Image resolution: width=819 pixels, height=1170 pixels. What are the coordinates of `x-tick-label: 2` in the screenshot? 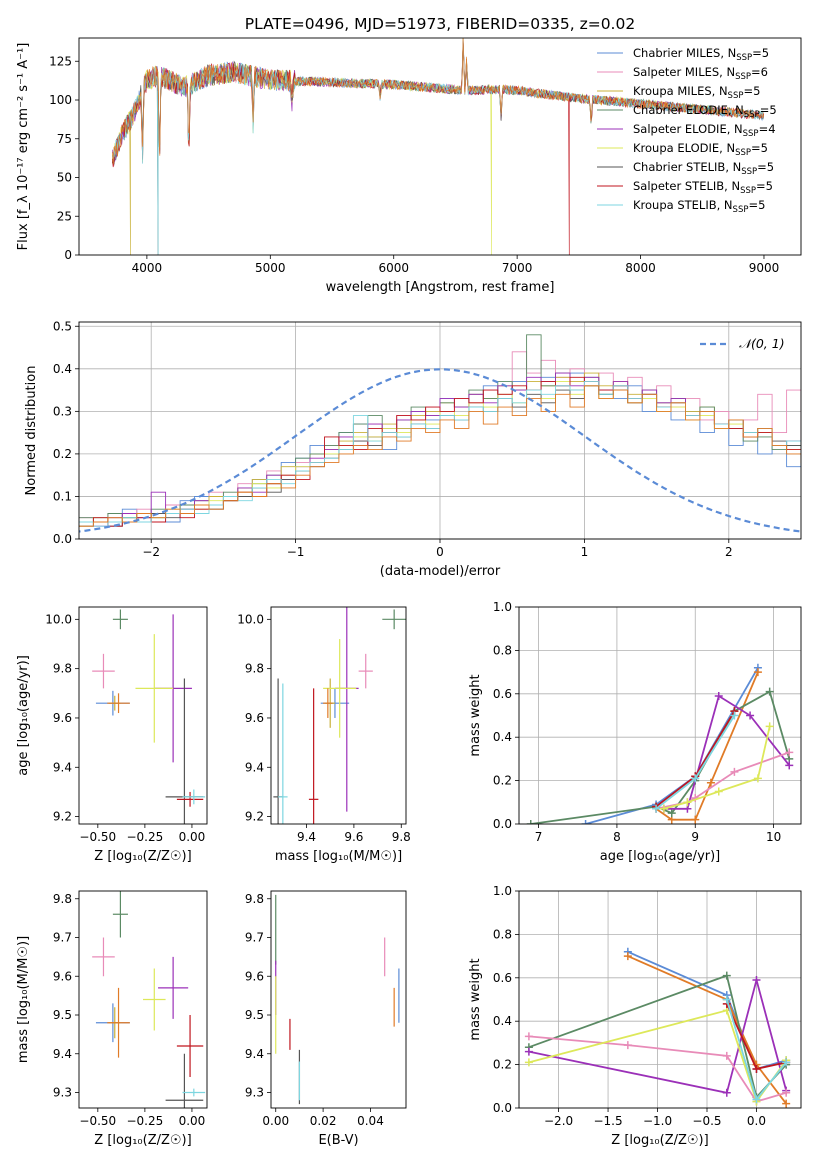 It's located at (729, 552).